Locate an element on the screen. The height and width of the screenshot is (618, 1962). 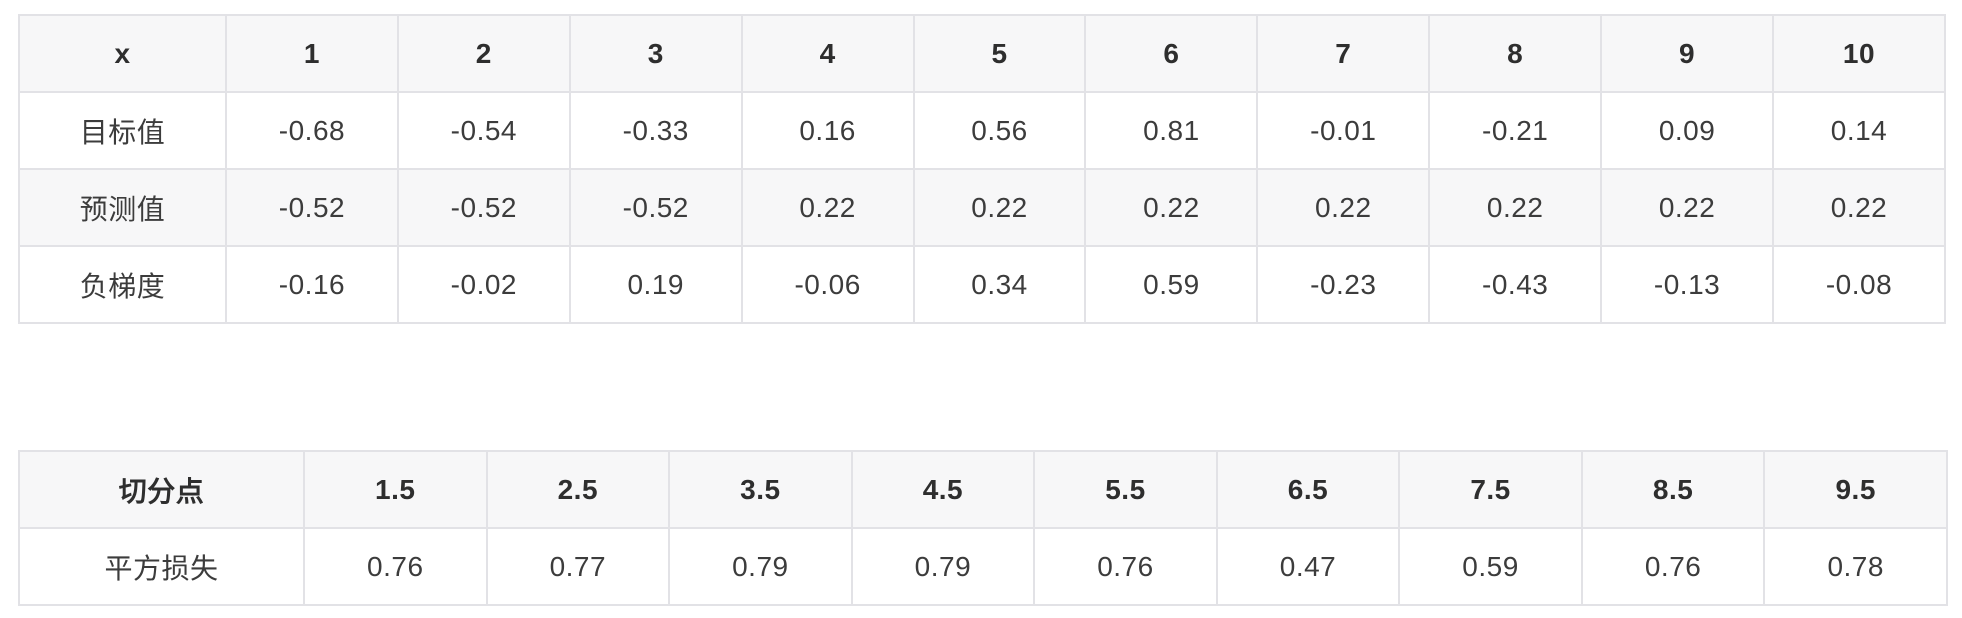
cell-value: 0.14 is located at coordinates (1859, 130).